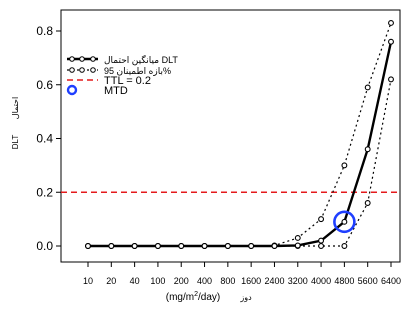 The width and height of the screenshot is (406, 320). What do you see at coordinates (180, 297) in the screenshot?
I see `x-axis-label-unit: (mg/m` at bounding box center [180, 297].